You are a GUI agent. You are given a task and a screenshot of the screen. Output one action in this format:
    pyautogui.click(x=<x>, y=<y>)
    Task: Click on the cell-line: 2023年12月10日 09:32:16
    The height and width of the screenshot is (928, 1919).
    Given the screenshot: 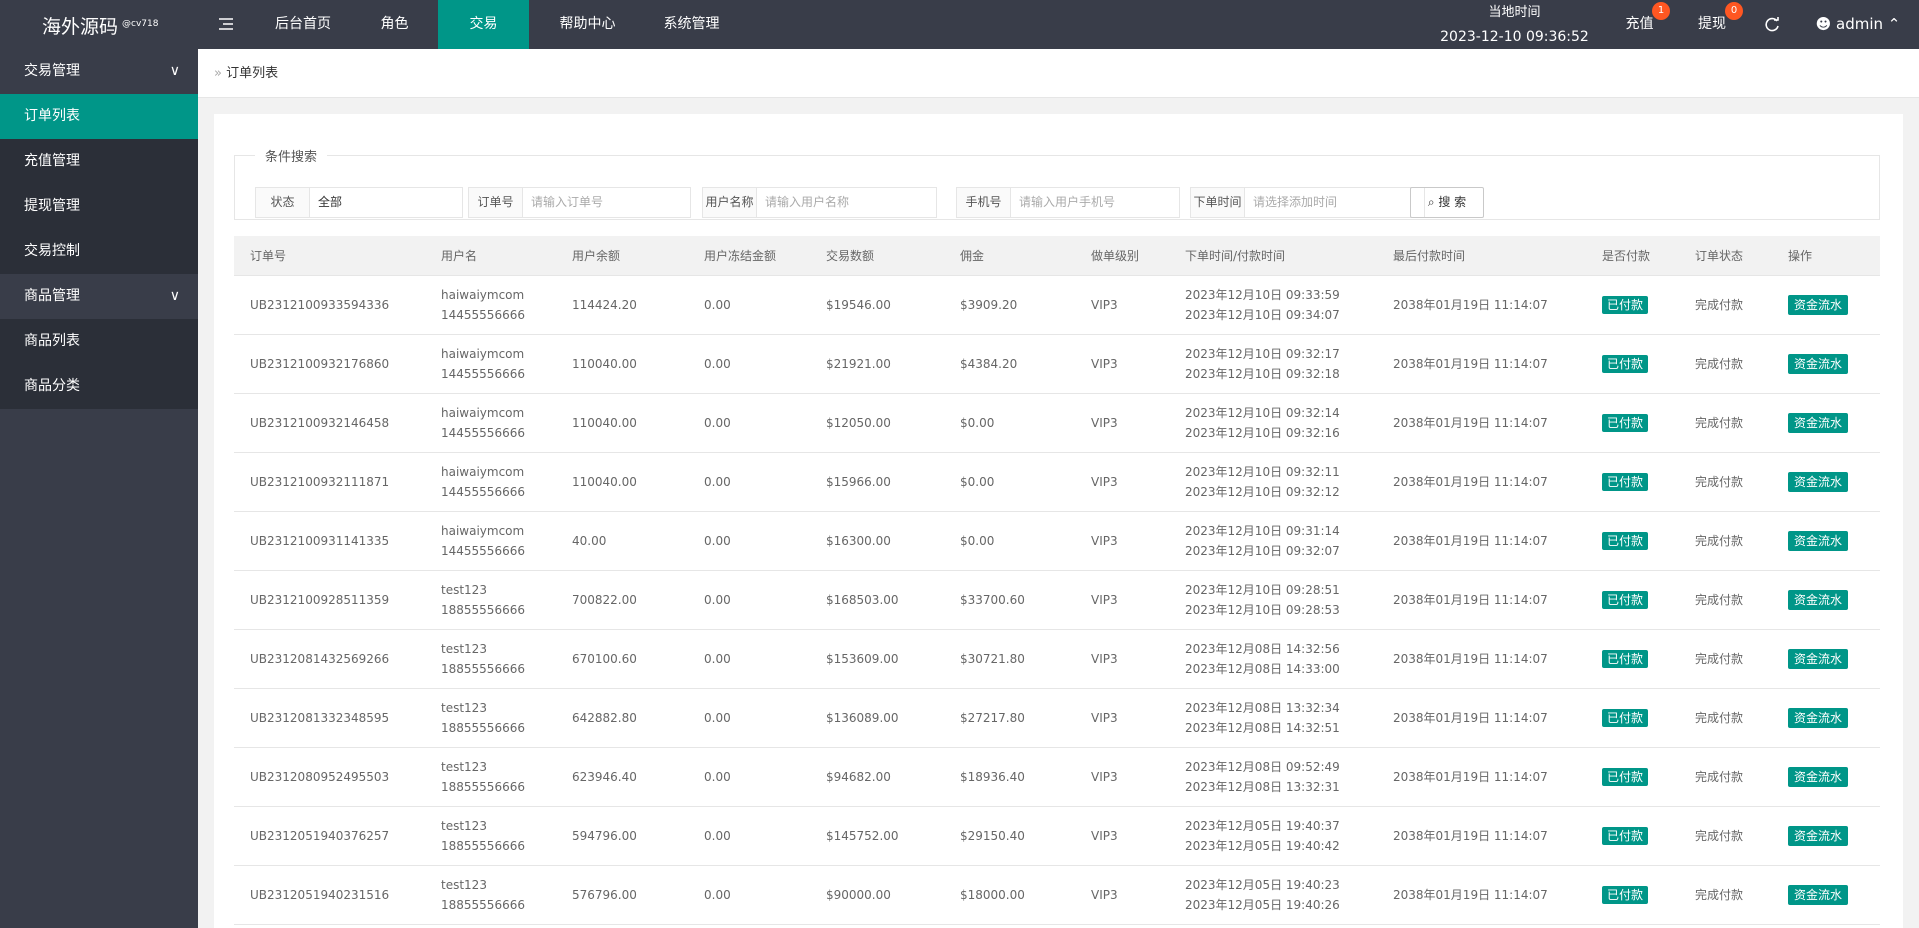 What is the action you would take?
    pyautogui.click(x=1262, y=432)
    